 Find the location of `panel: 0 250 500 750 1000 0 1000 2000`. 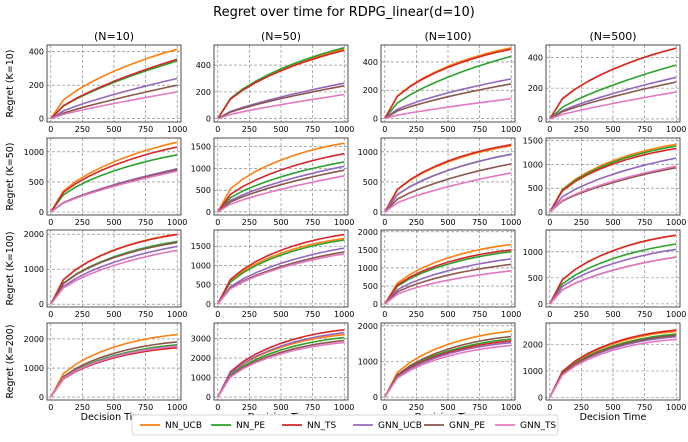

panel: 0 250 500 750 1000 0 1000 2000 is located at coordinates (105, 274).